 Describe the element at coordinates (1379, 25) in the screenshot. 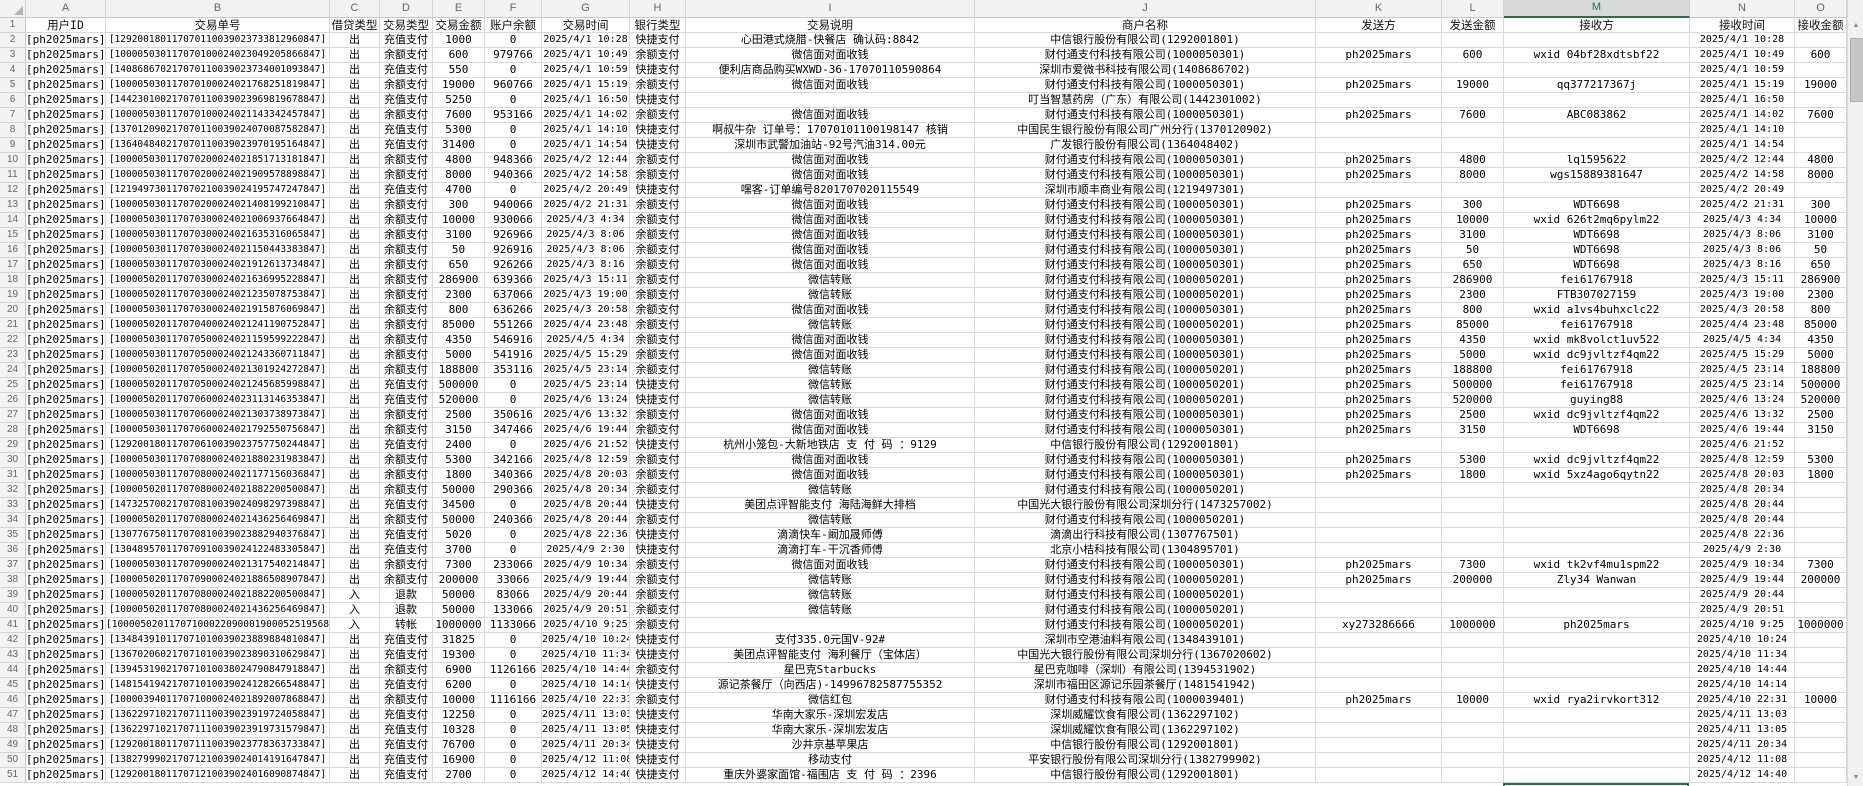

I see `cell-K1: 发送方` at that location.